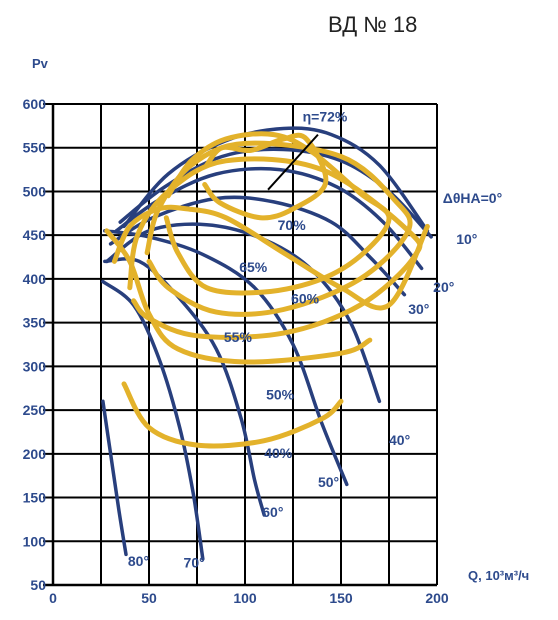 Image resolution: width=558 pixels, height=620 pixels. I want to click on y-tick-label: 450, so click(35, 235).